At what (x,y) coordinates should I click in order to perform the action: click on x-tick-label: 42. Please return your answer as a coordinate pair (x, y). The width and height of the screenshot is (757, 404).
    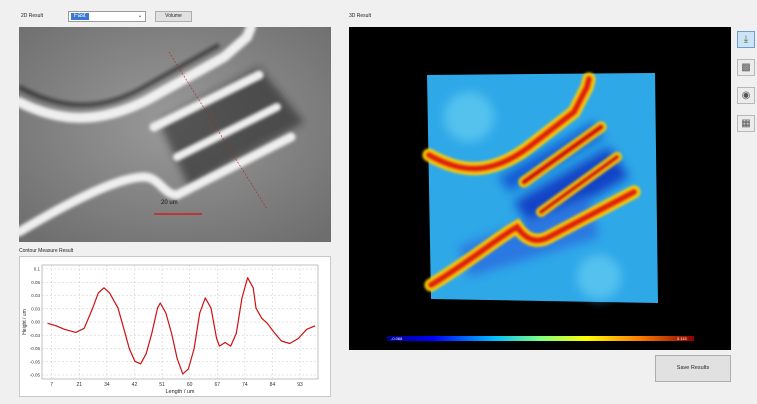
    Looking at the image, I should click on (135, 385).